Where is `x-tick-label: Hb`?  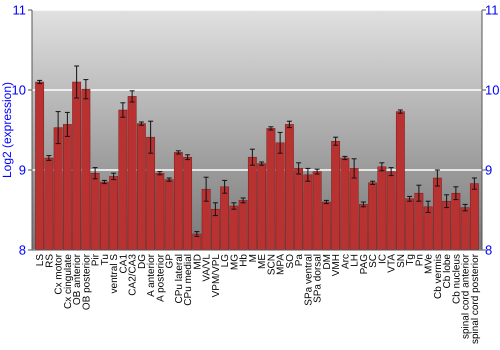
x-tick-label: Hb is located at coordinates (244, 260).